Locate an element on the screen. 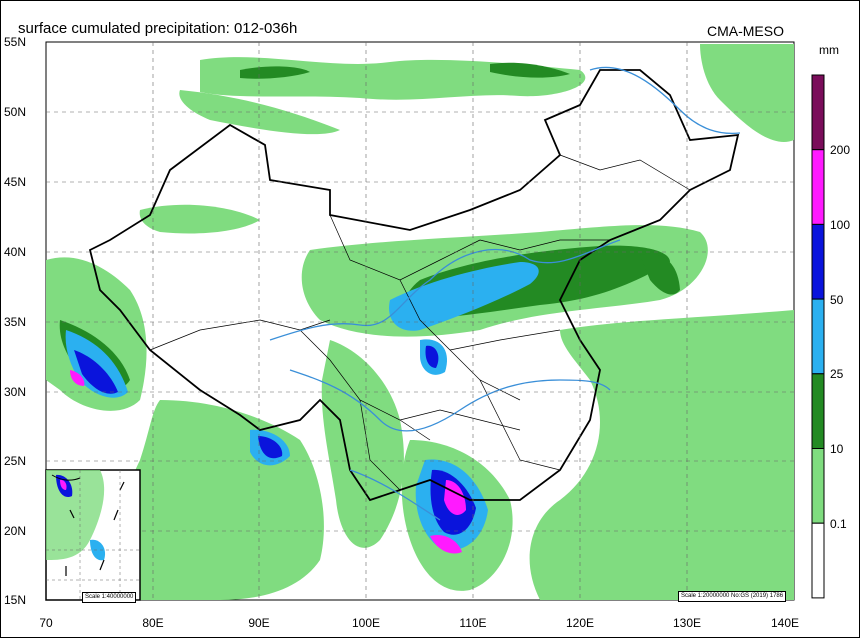 The height and width of the screenshot is (638, 860). lat-label: 45N is located at coordinates (15, 182).